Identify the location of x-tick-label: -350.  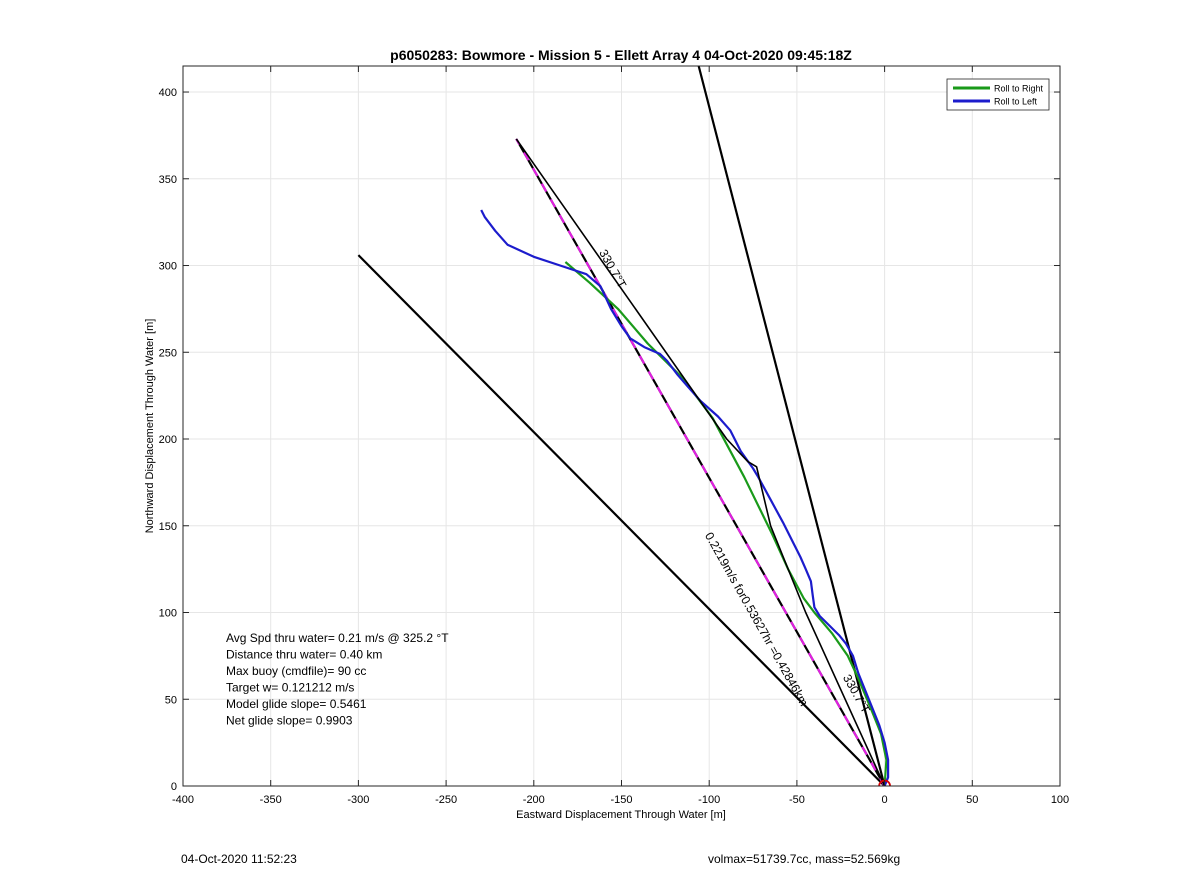
(271, 800).